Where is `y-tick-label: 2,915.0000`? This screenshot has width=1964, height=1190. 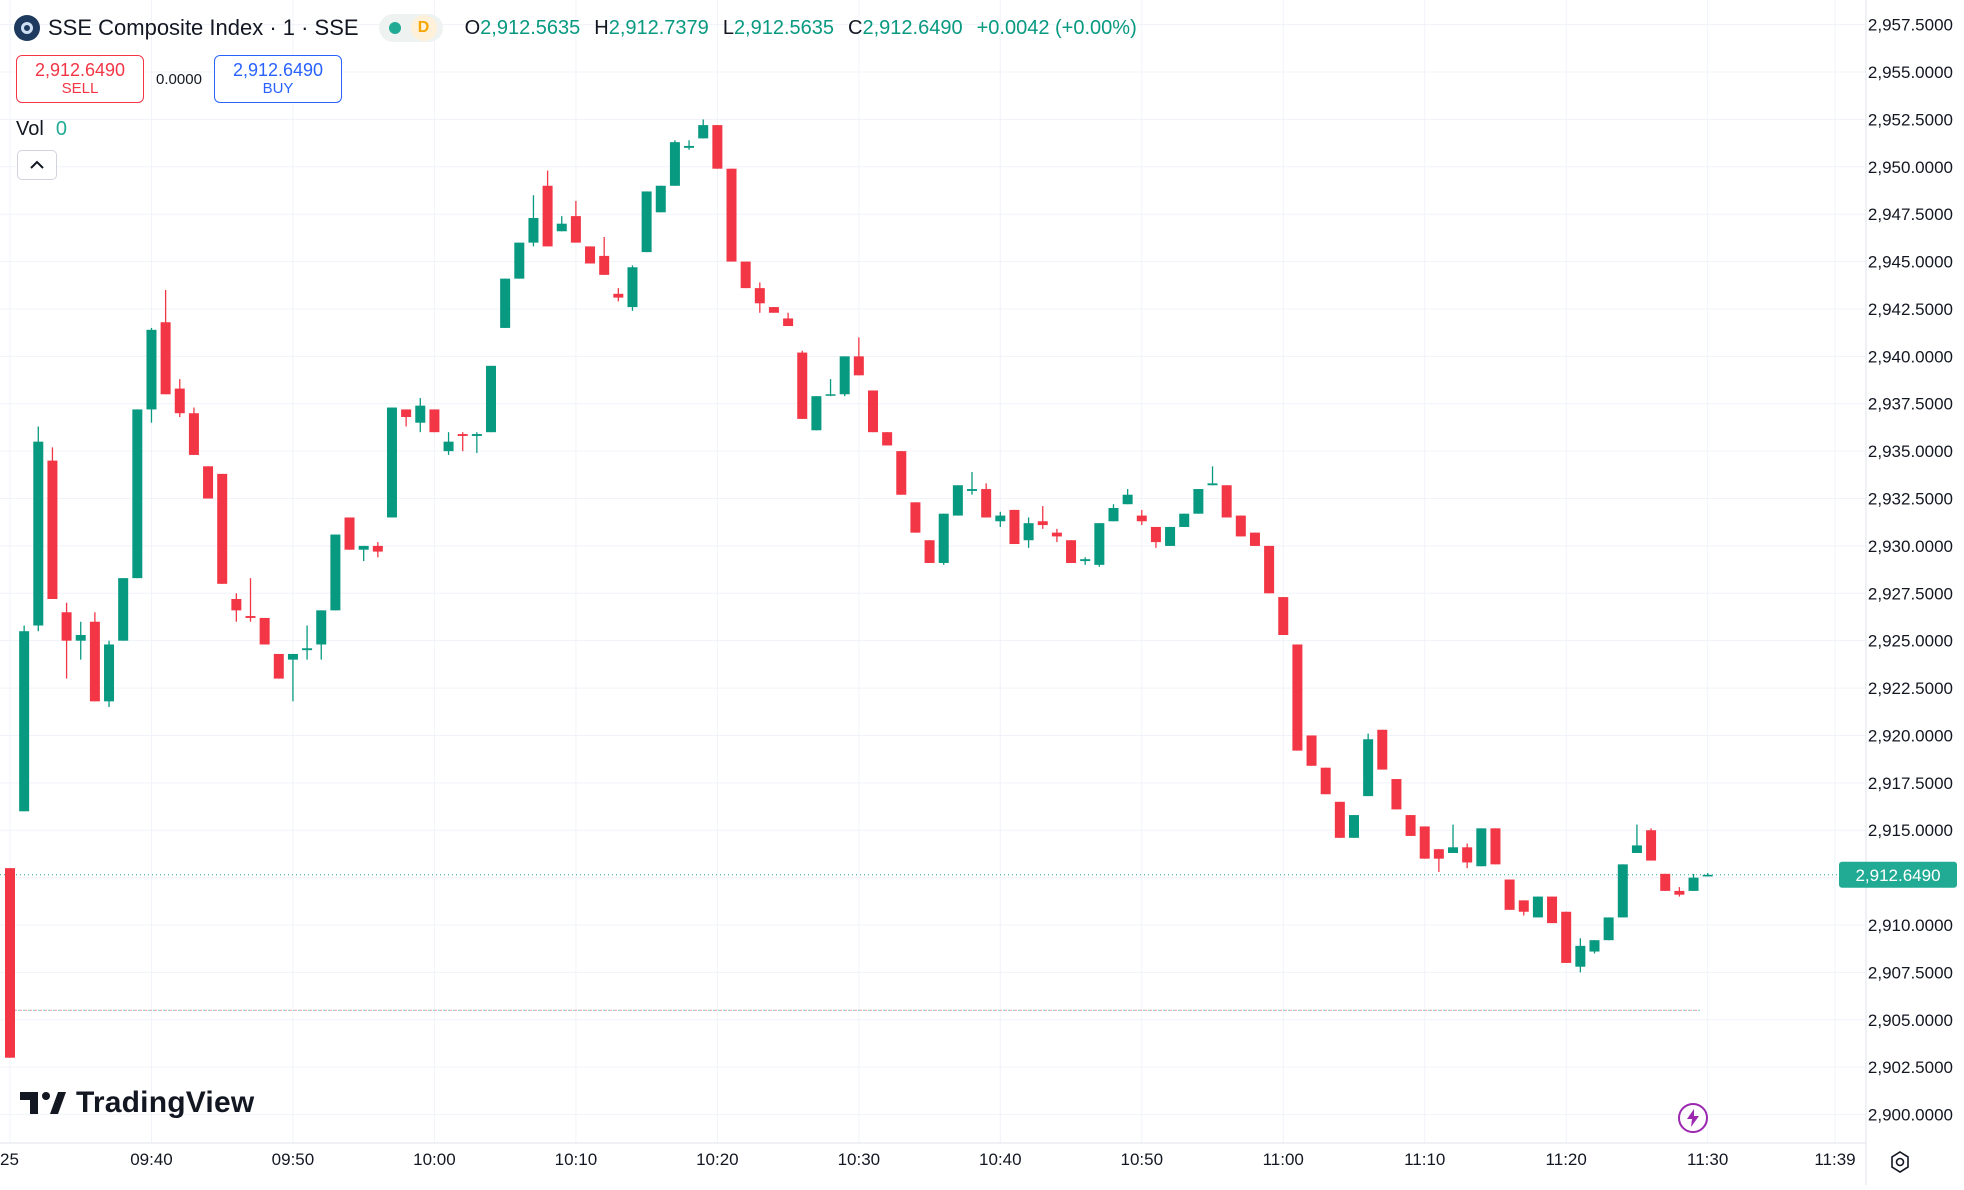
y-tick-label: 2,915.0000 is located at coordinates (1910, 830).